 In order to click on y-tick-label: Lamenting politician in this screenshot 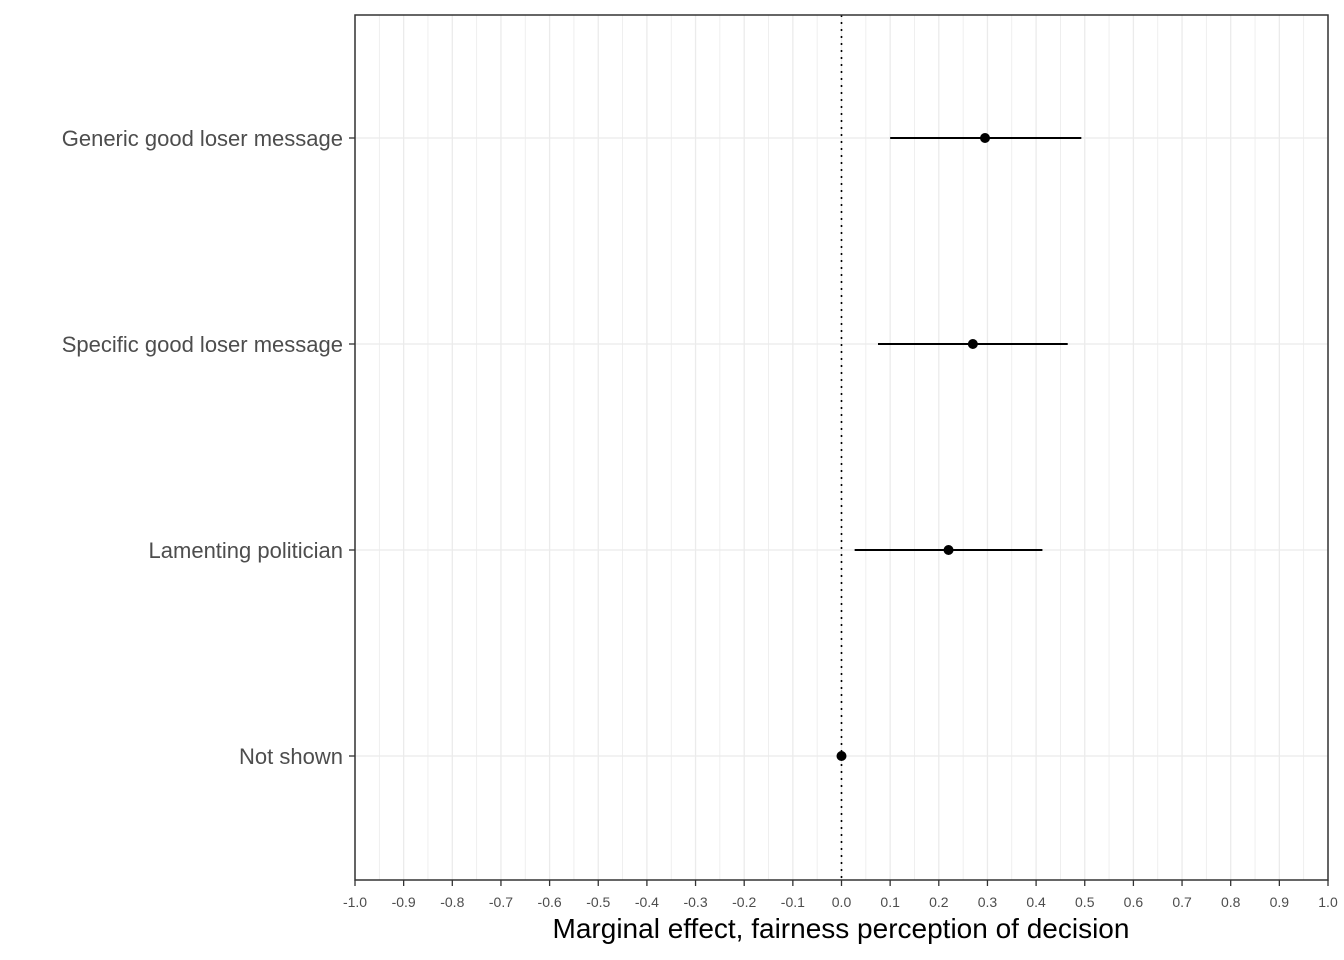, I will do `click(246, 550)`.